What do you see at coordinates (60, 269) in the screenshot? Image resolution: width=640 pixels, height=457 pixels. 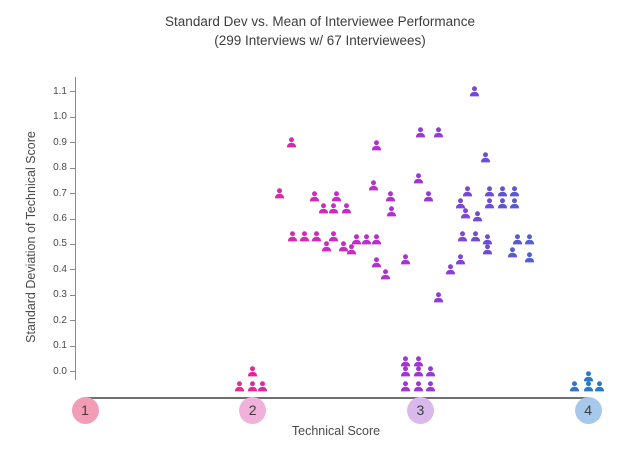 I see `y-tick-label: 0.4` at bounding box center [60, 269].